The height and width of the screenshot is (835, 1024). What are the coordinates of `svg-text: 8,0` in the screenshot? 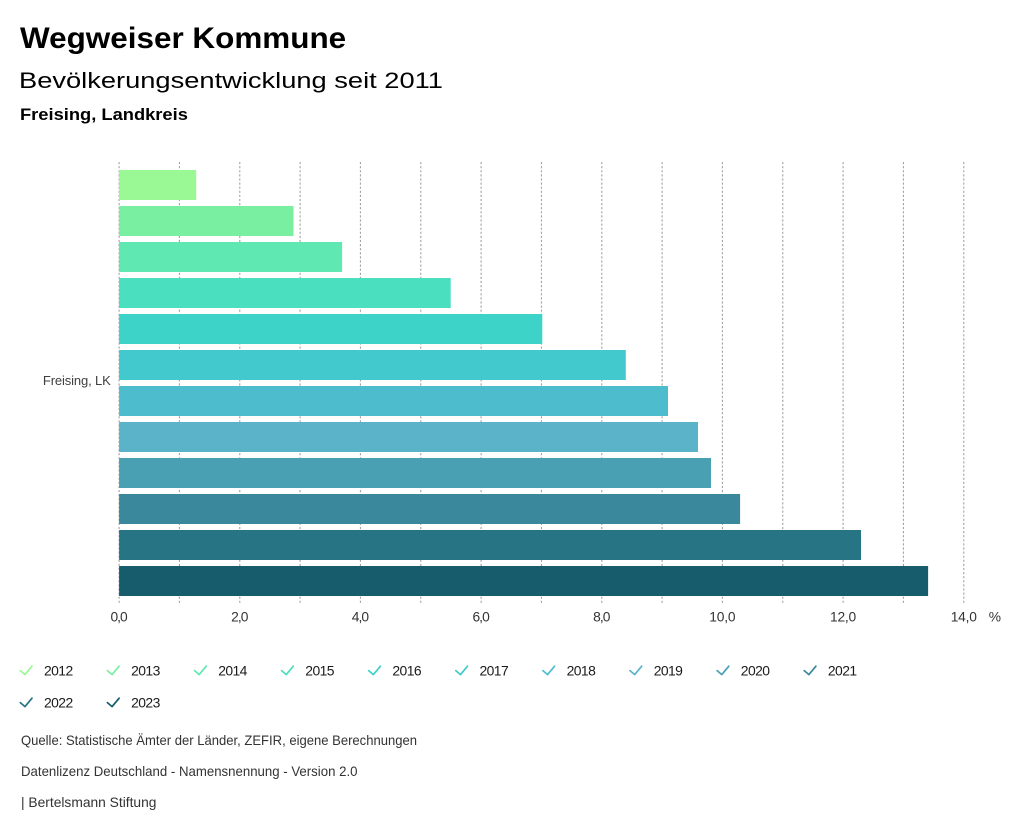 It's located at (602, 616).